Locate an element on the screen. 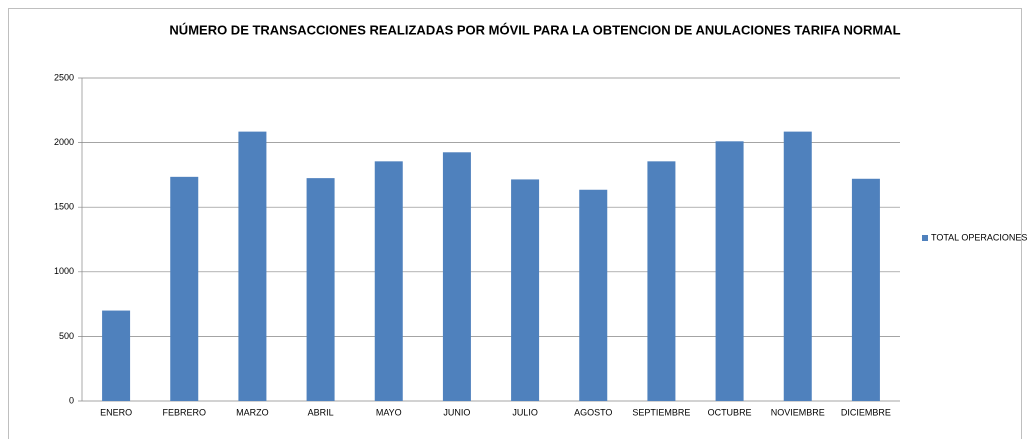  legend-label: TOTAL OPERACIONES is located at coordinates (979, 237).